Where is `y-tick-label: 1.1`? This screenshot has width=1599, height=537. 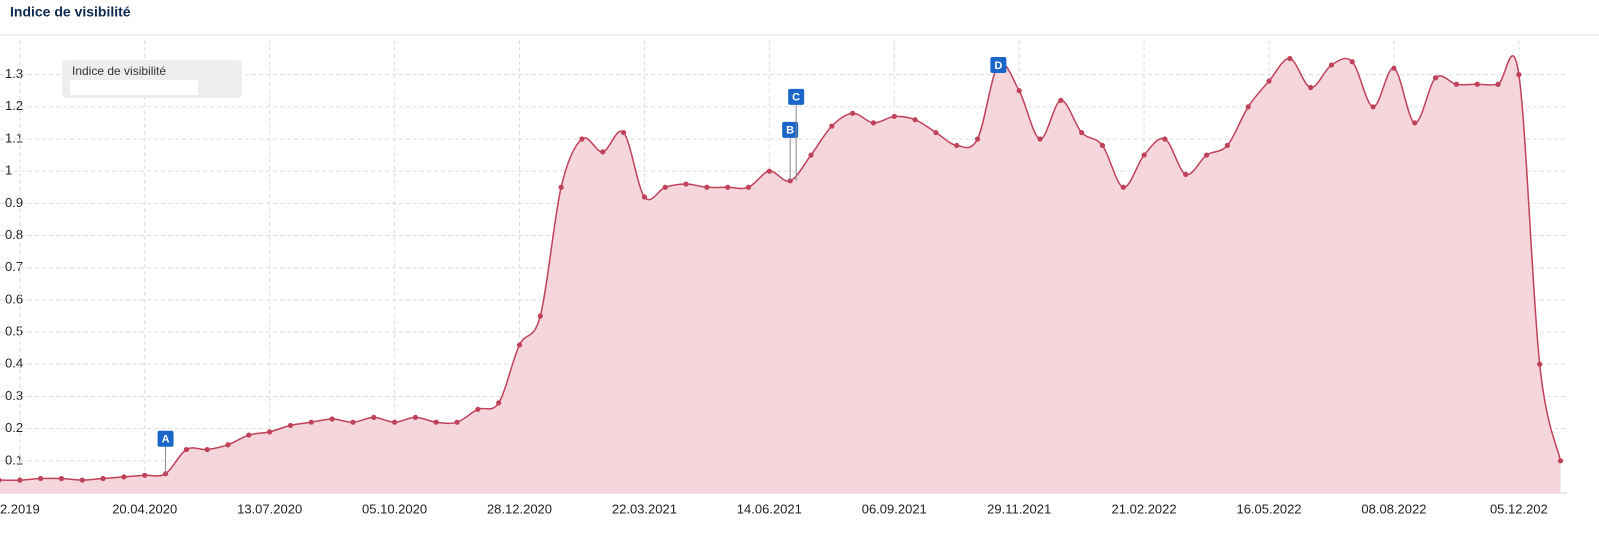
y-tick-label: 1.1 is located at coordinates (14, 137).